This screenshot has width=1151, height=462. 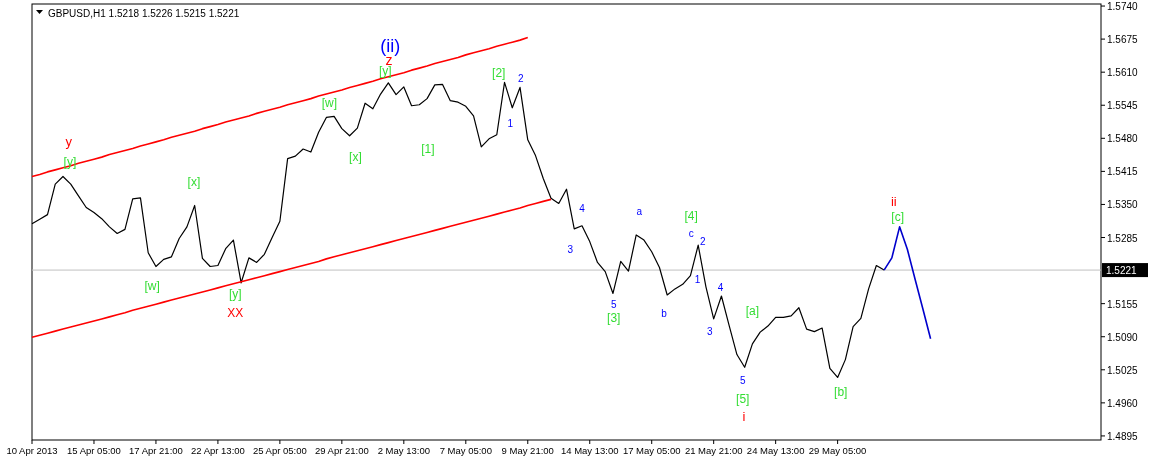 What do you see at coordinates (897, 217) in the screenshot?
I see `annotation: [c]` at bounding box center [897, 217].